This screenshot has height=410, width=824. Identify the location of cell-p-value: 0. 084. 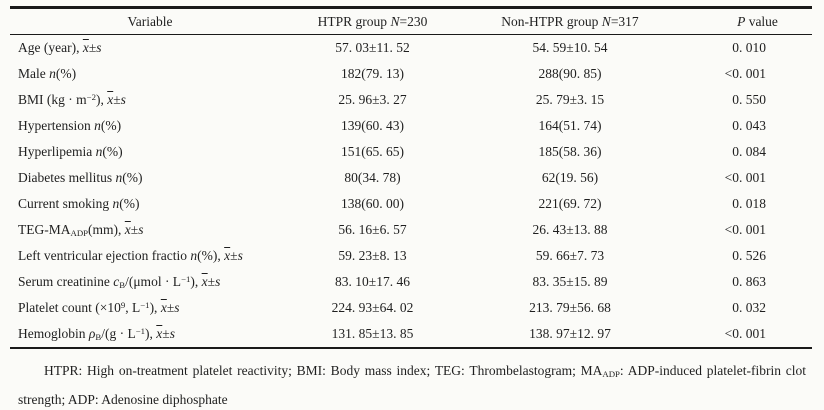
(749, 151).